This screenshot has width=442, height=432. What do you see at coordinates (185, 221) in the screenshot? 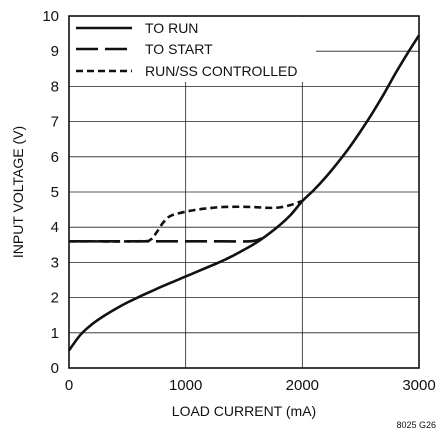
I see `series-run-ss-controlled` at bounding box center [185, 221].